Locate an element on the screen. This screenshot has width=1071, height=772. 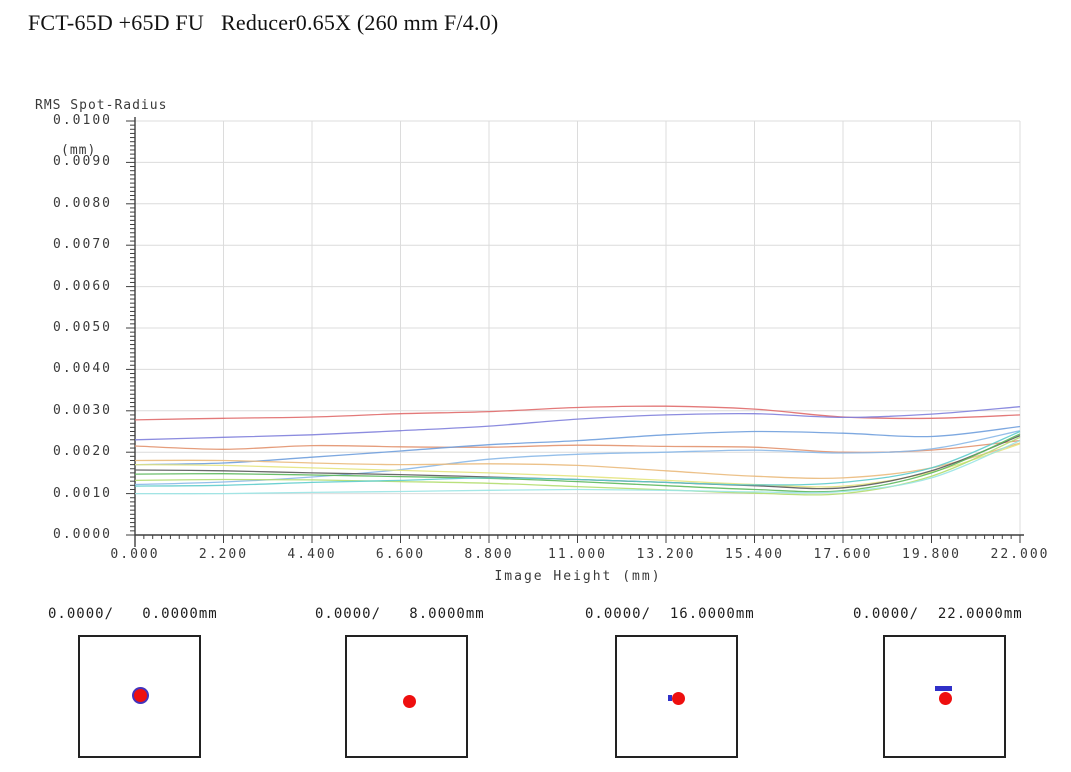
spot-label: 0.0000/ 0.0000mm is located at coordinates (133, 614).